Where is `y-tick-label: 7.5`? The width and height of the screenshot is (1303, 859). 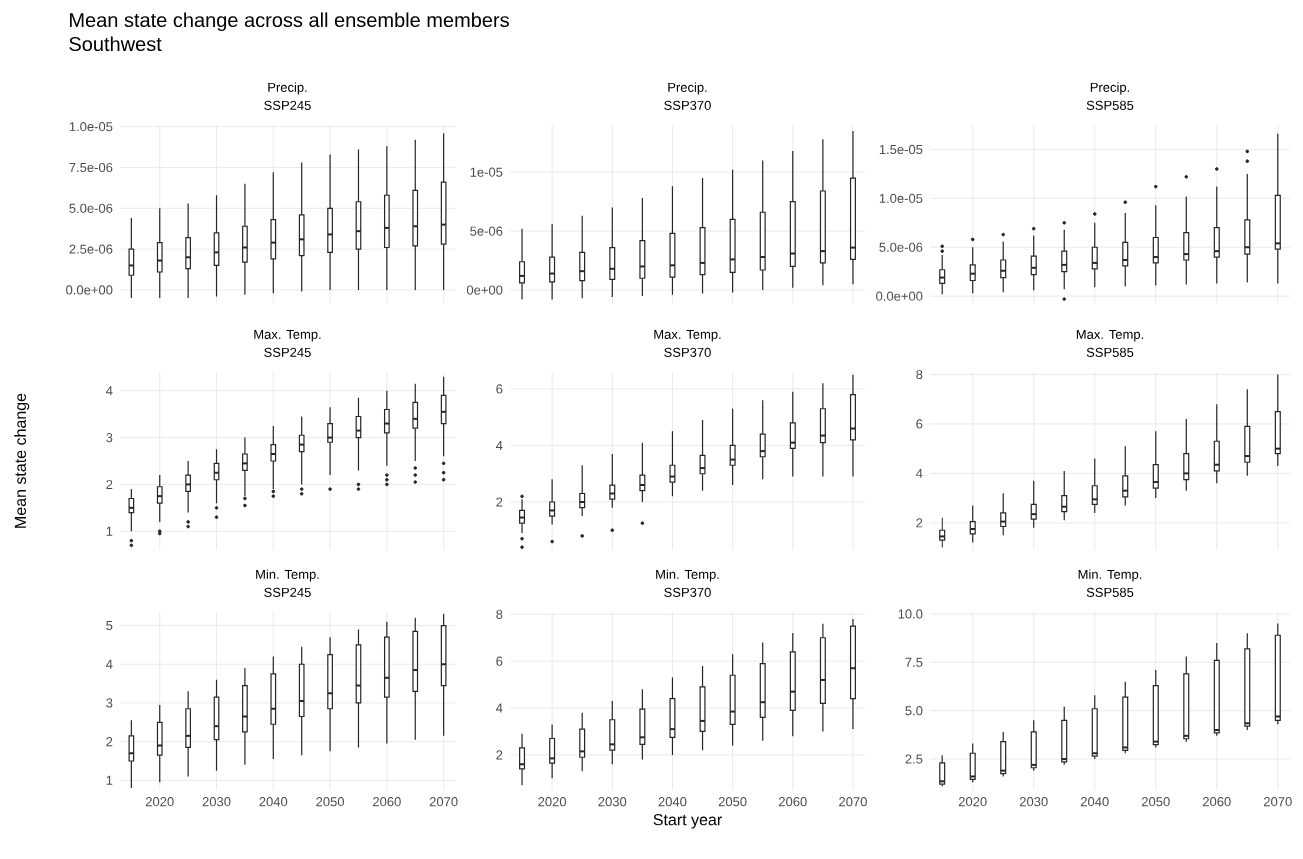 y-tick-label: 7.5 is located at coordinates (914, 662).